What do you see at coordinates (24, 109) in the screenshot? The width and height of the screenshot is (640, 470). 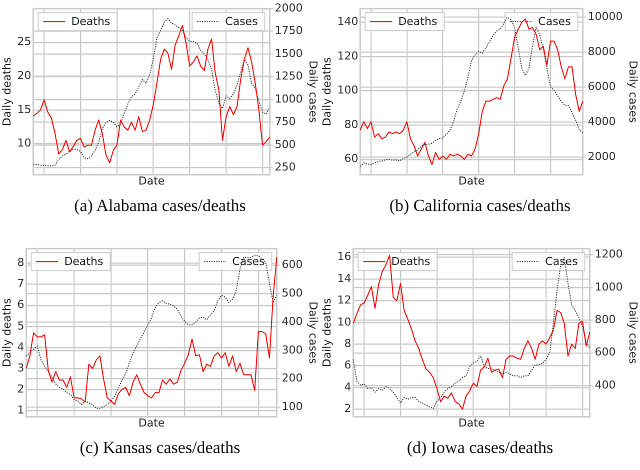 I see `y-tick-label: 15` at bounding box center [24, 109].